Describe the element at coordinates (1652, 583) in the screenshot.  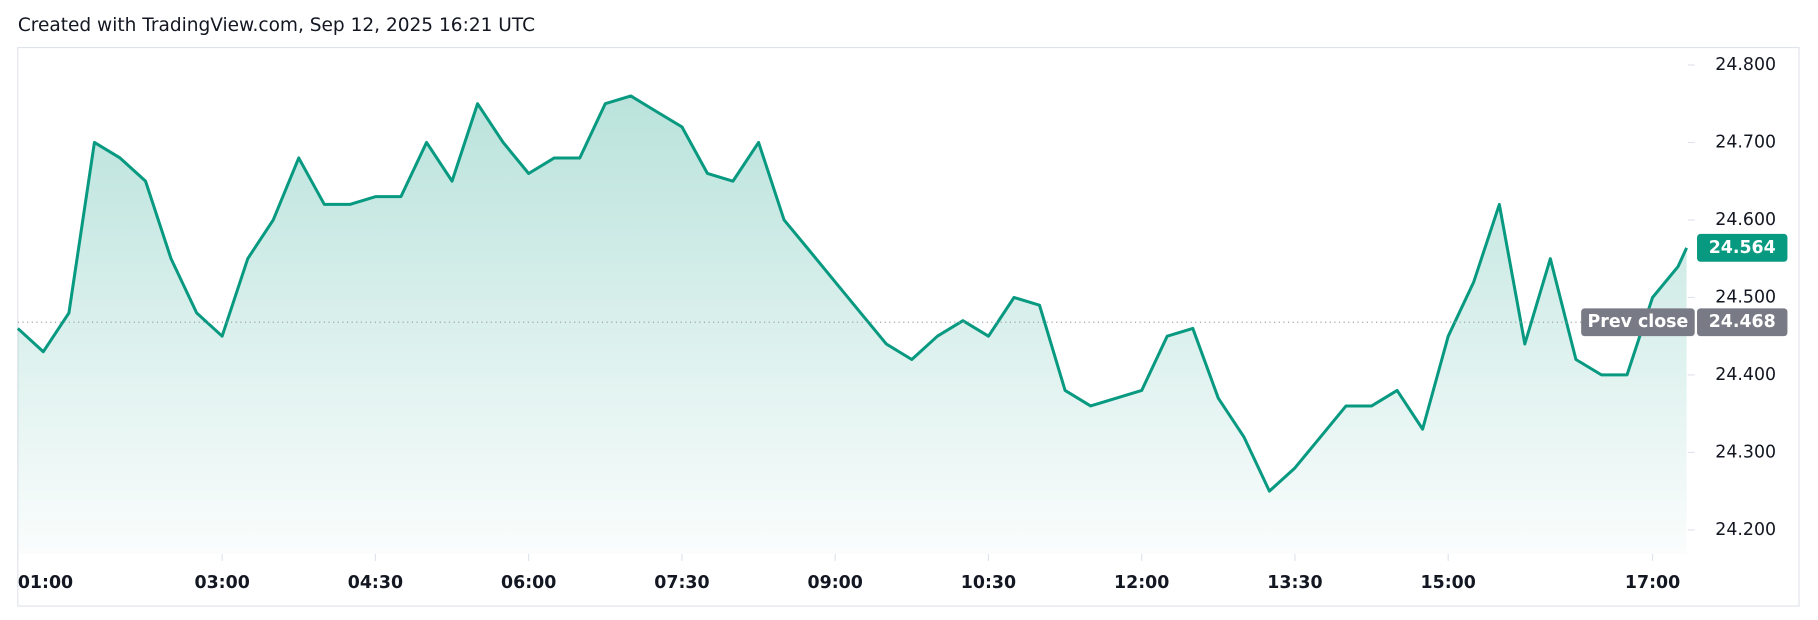
I see `x-tick-label: 17:00` at that location.